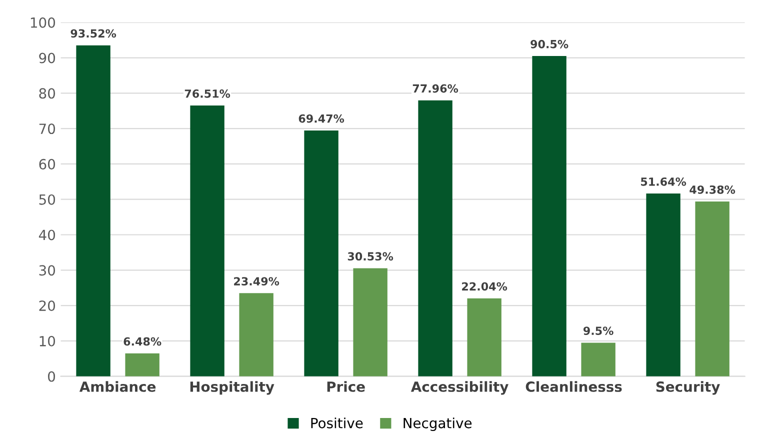  I want to click on y-tick-label: 50, so click(47, 199).